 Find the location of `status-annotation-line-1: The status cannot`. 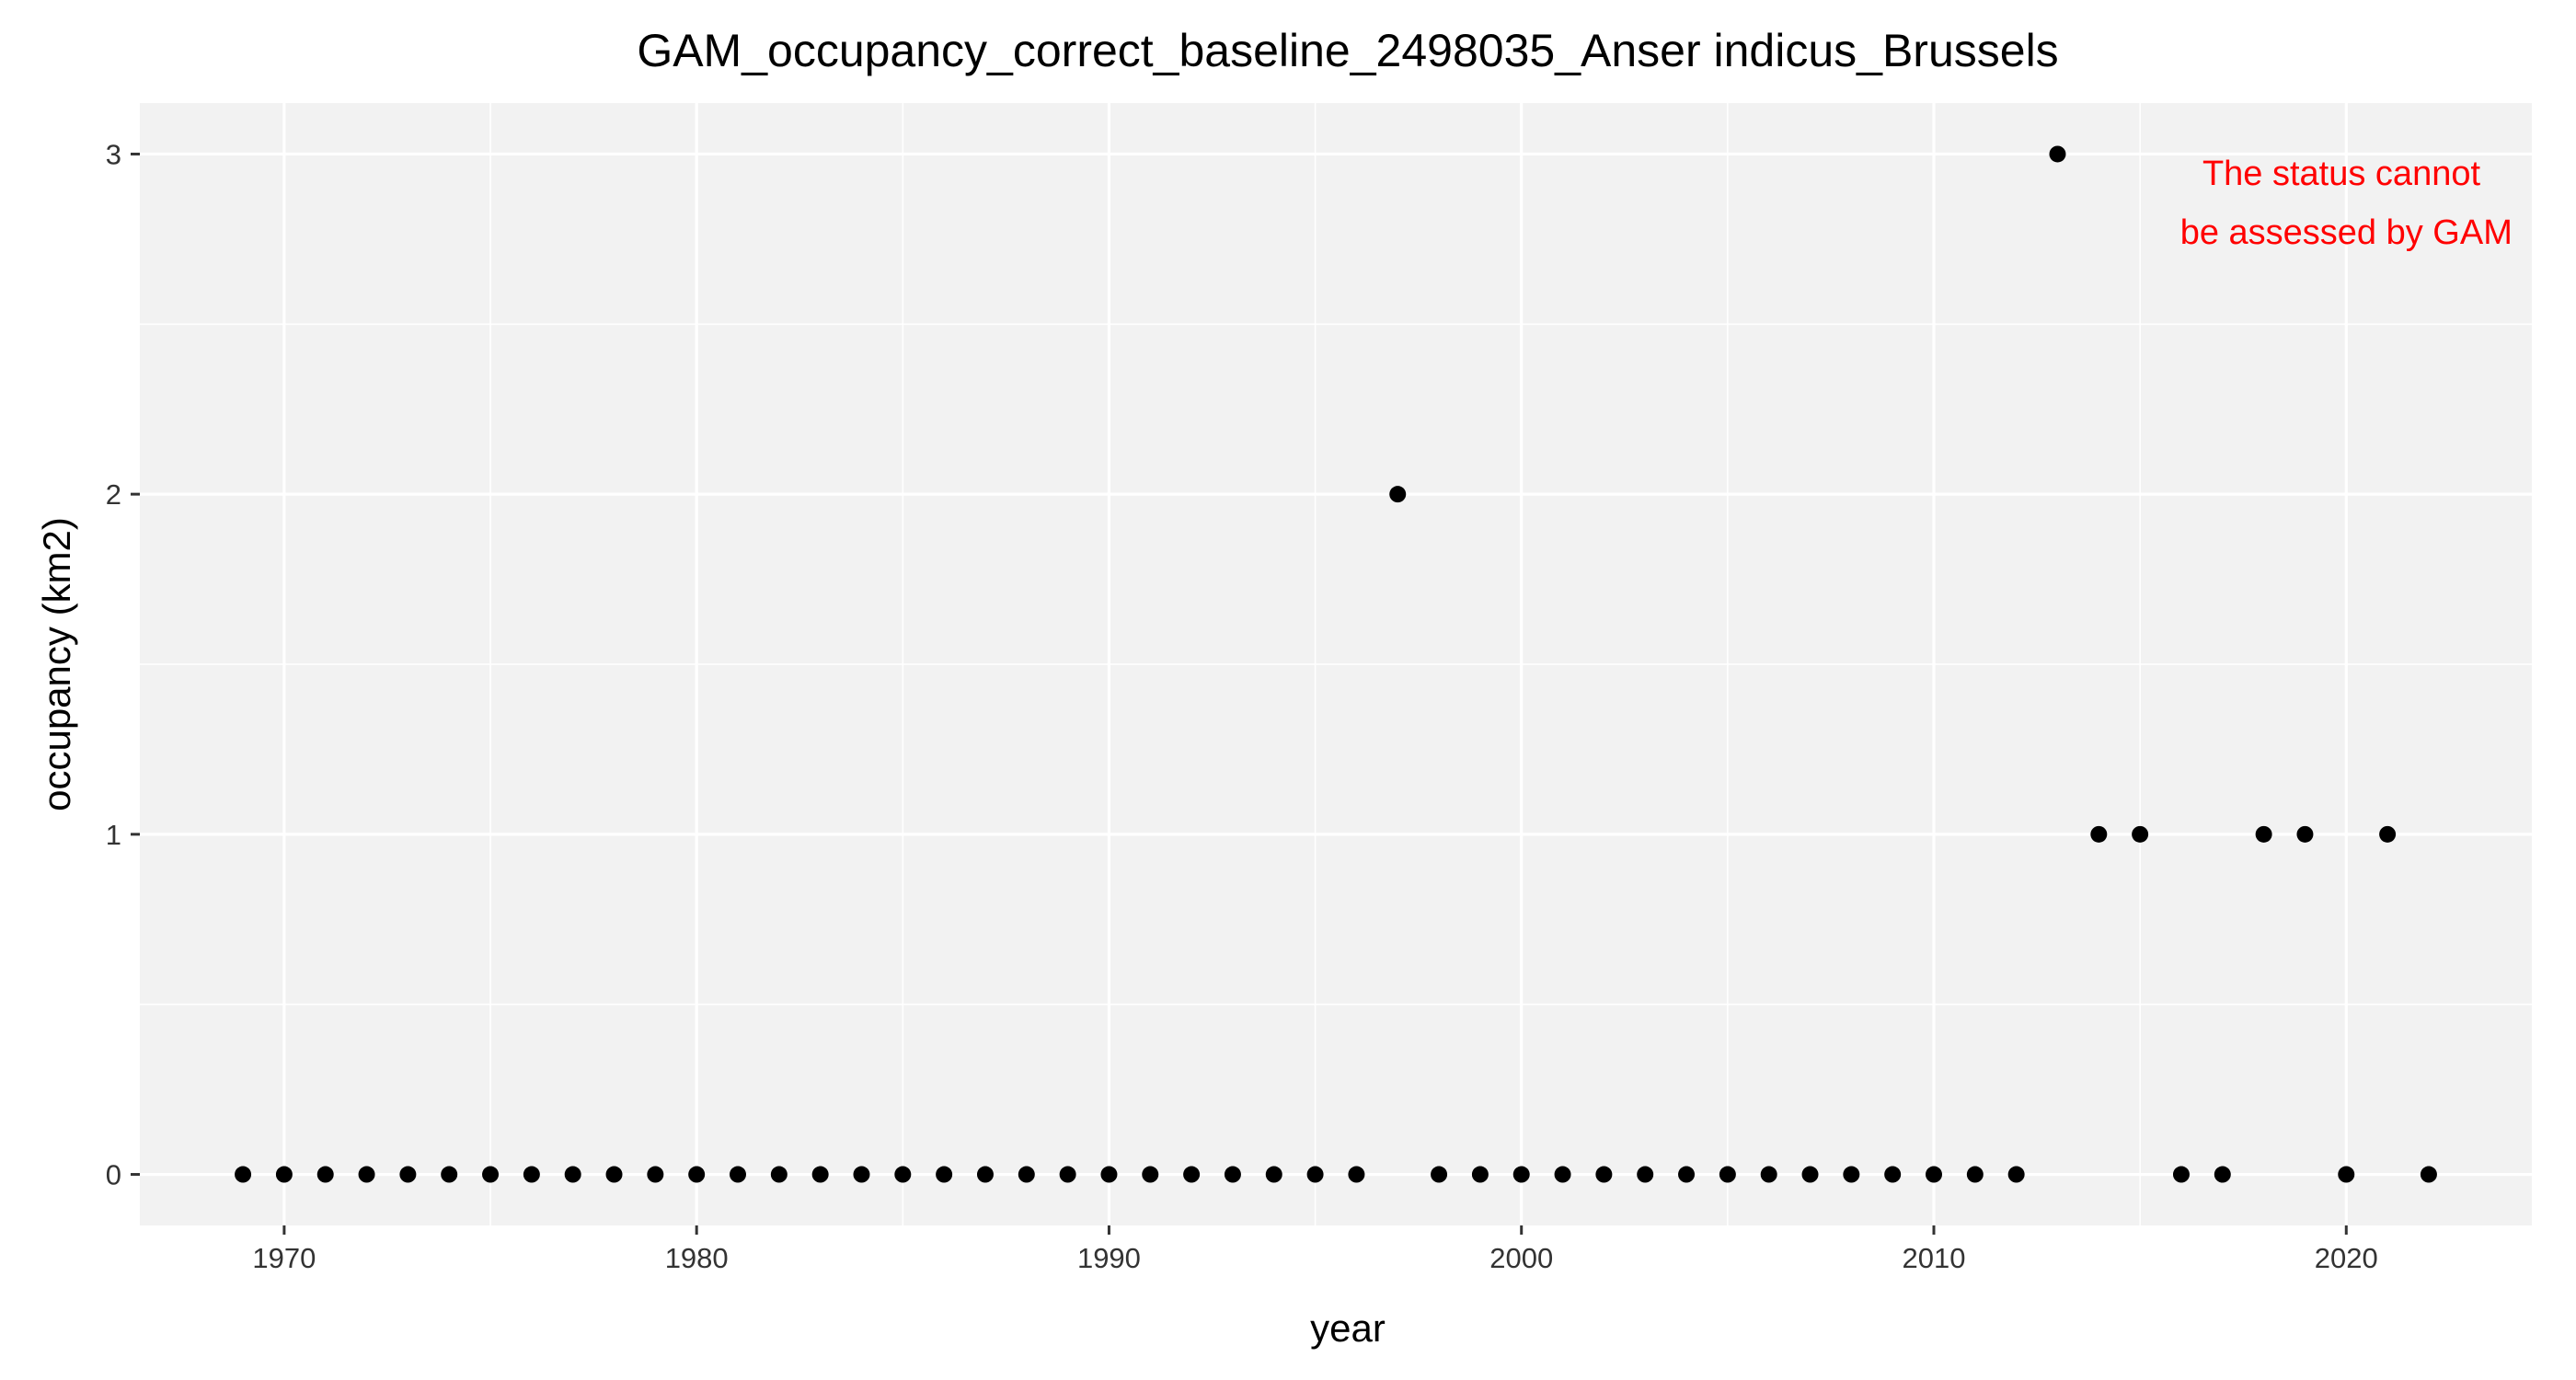

status-annotation-line-1: The status cannot is located at coordinates (2341, 174).